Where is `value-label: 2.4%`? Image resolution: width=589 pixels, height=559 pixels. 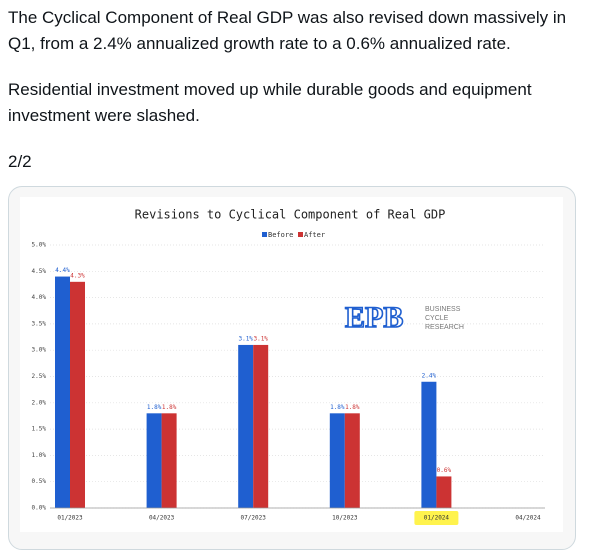 value-label: 2.4% is located at coordinates (429, 375).